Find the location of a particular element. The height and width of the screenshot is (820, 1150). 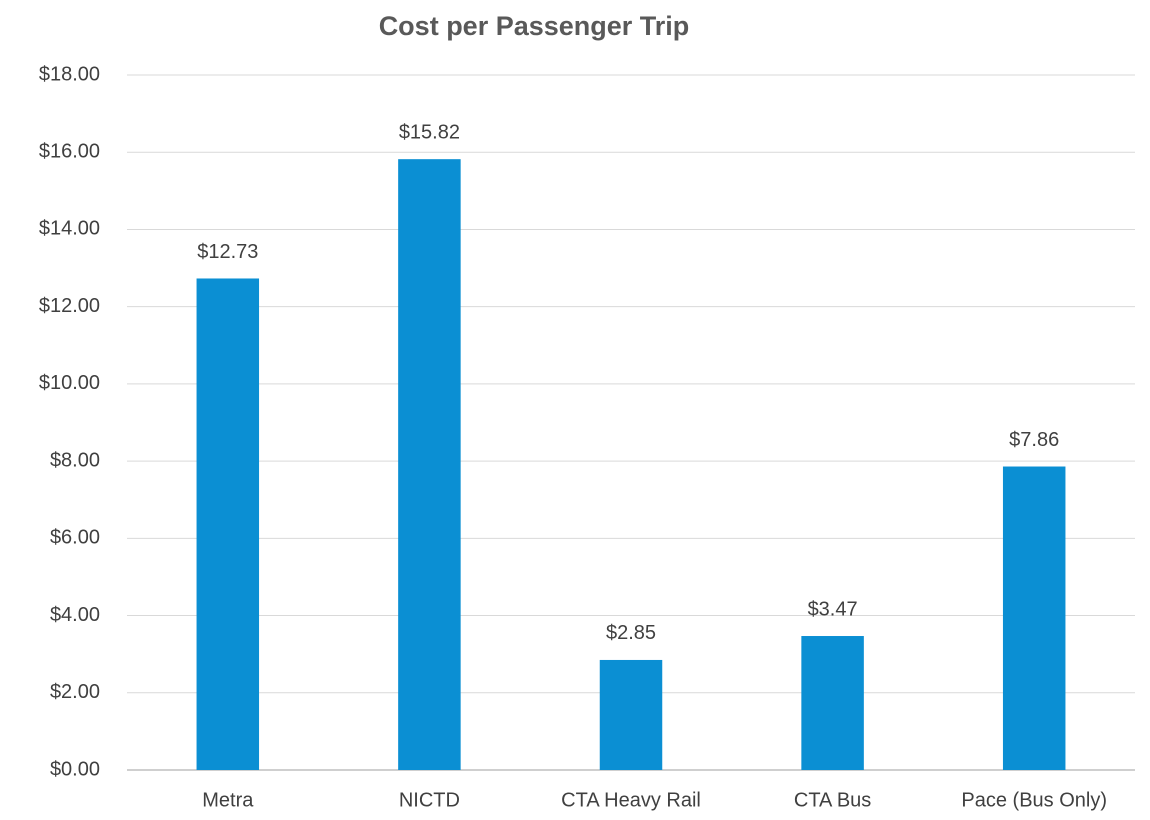

y-tick-label: $4.00 is located at coordinates (75, 615).